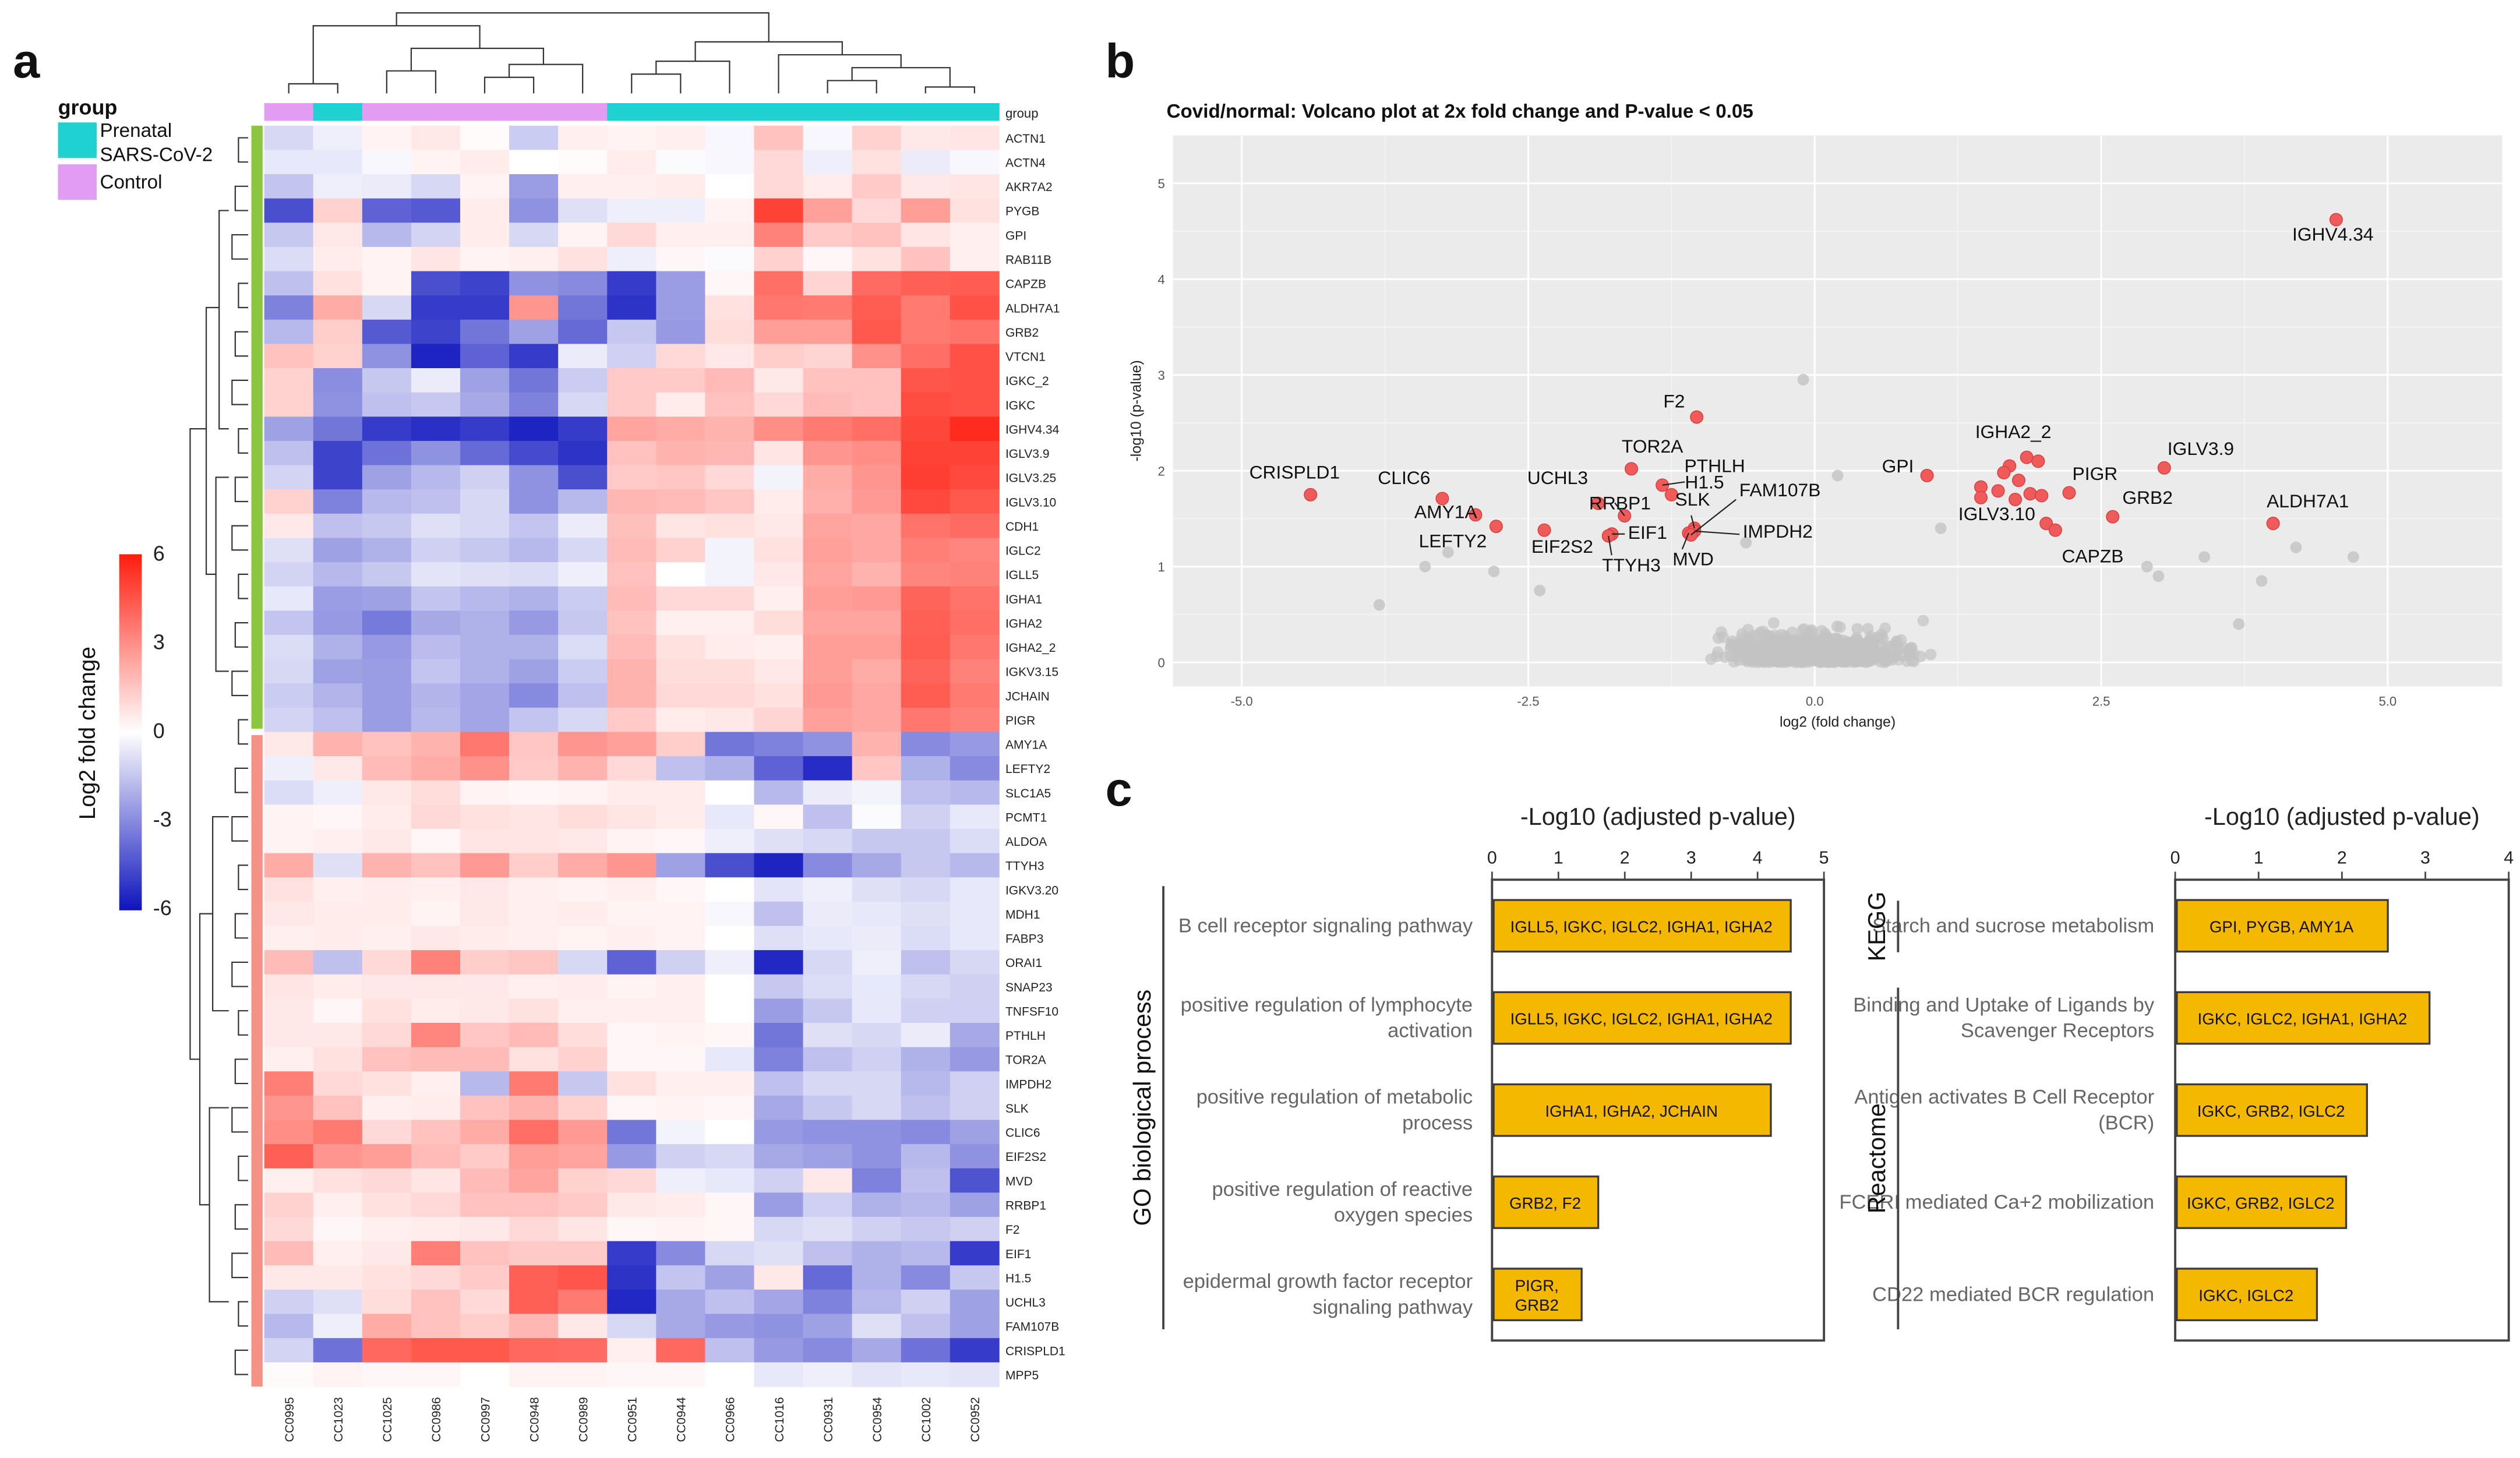 Image resolution: width=2520 pixels, height=1458 pixels. Describe the element at coordinates (1631, 565) in the screenshot. I see `volcano-annotation-ttyh3: TTYH3` at that location.